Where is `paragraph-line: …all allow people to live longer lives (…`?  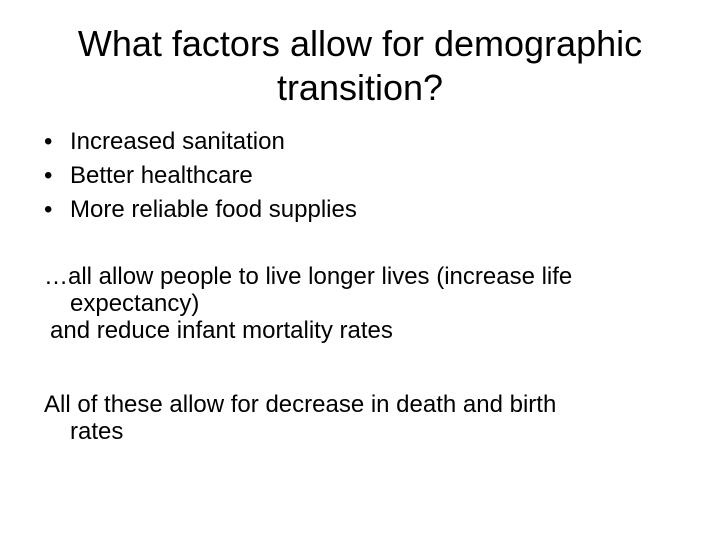
paragraph-line: …all allow people to live longer lives (… is located at coordinates (308, 276).